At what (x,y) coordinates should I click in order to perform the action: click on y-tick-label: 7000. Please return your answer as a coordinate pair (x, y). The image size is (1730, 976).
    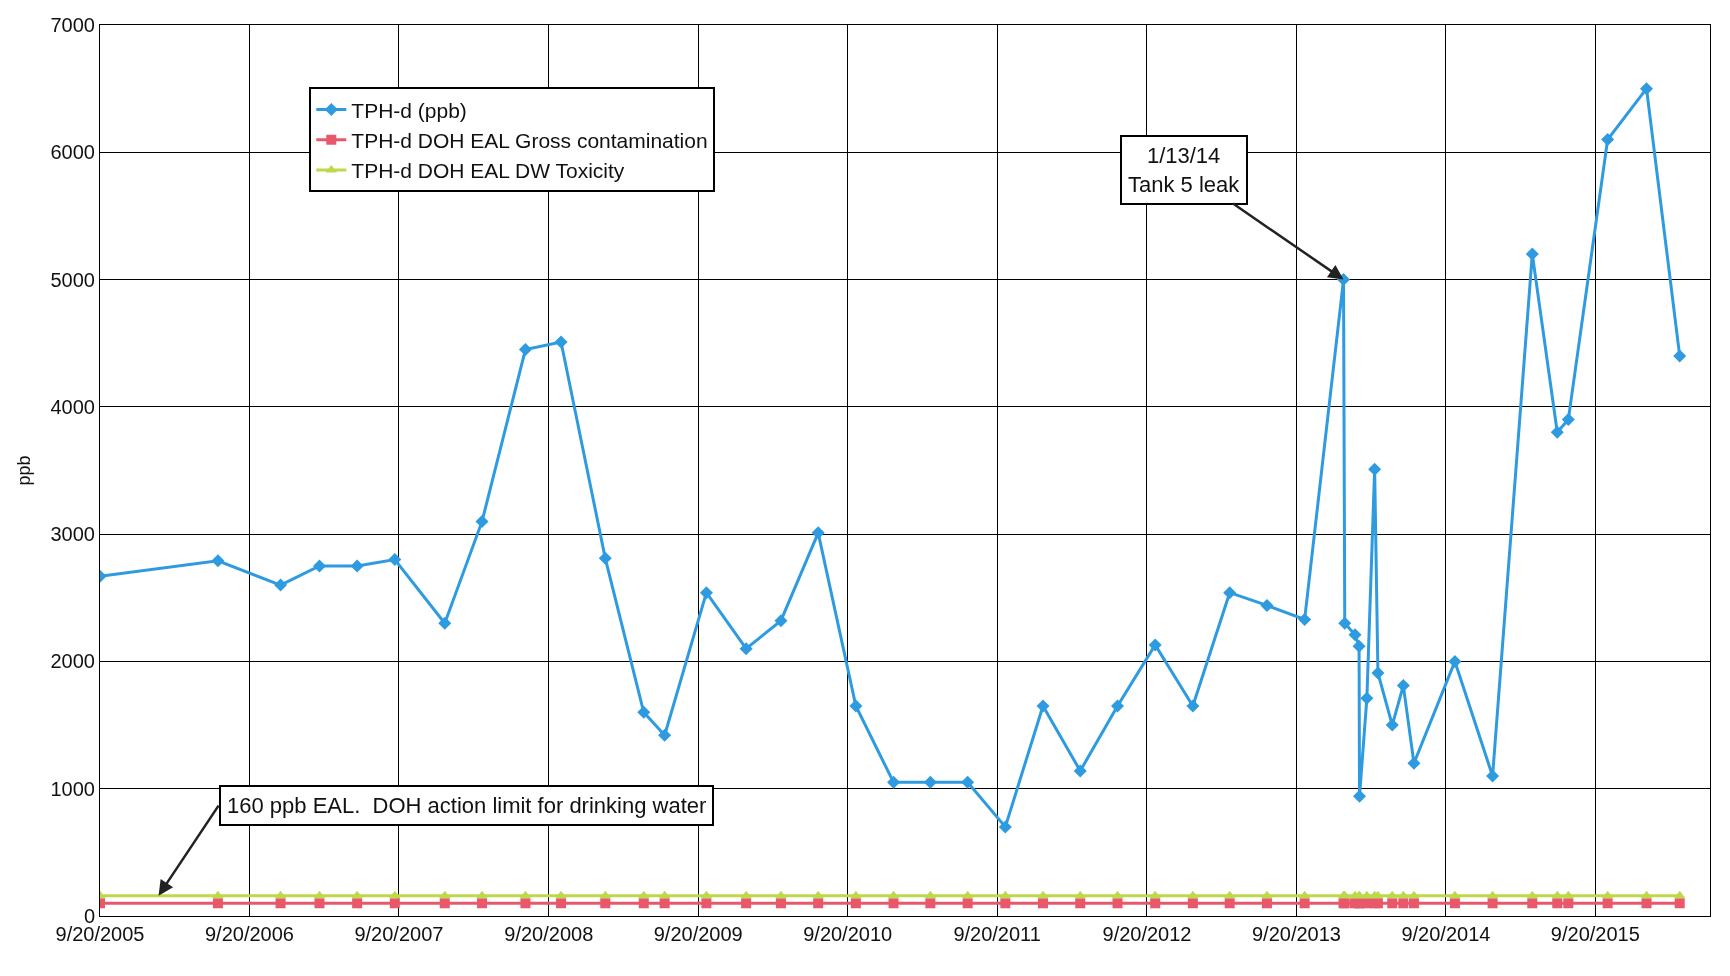
    Looking at the image, I should click on (72, 25).